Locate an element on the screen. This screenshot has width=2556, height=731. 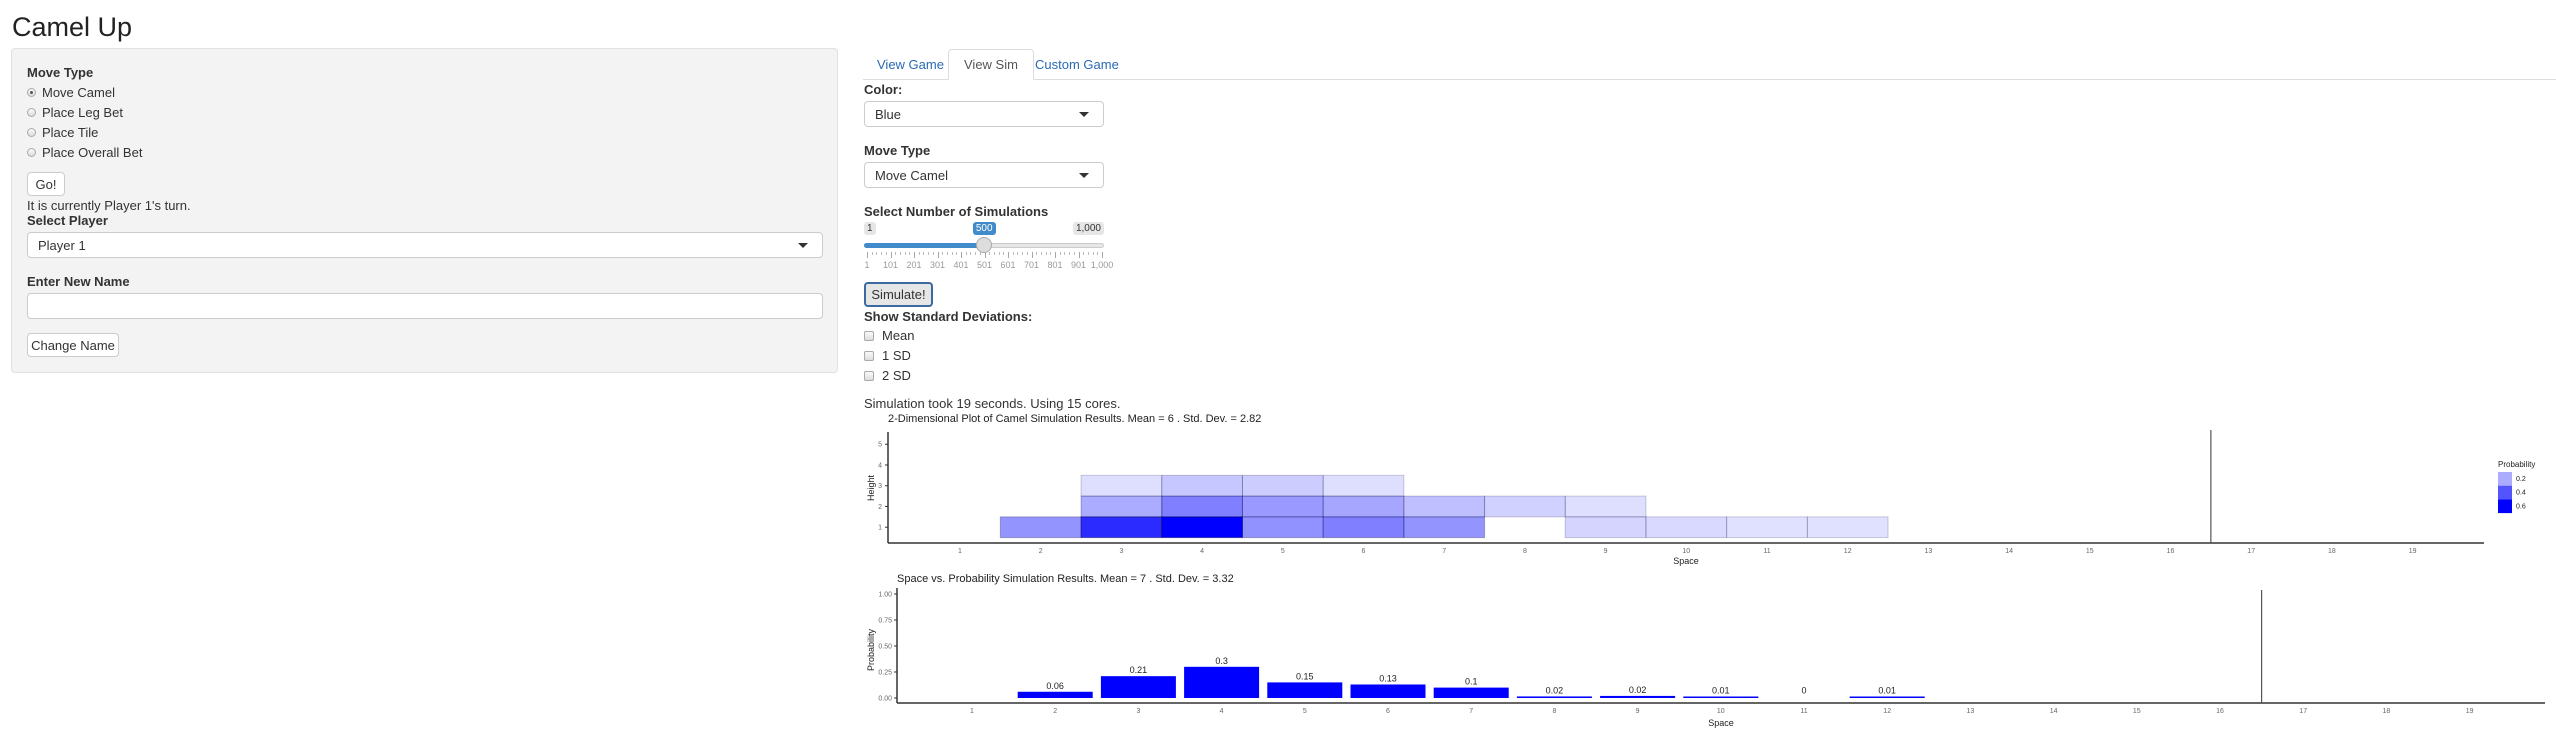
checkbox-mean: Mean is located at coordinates (889, 335).